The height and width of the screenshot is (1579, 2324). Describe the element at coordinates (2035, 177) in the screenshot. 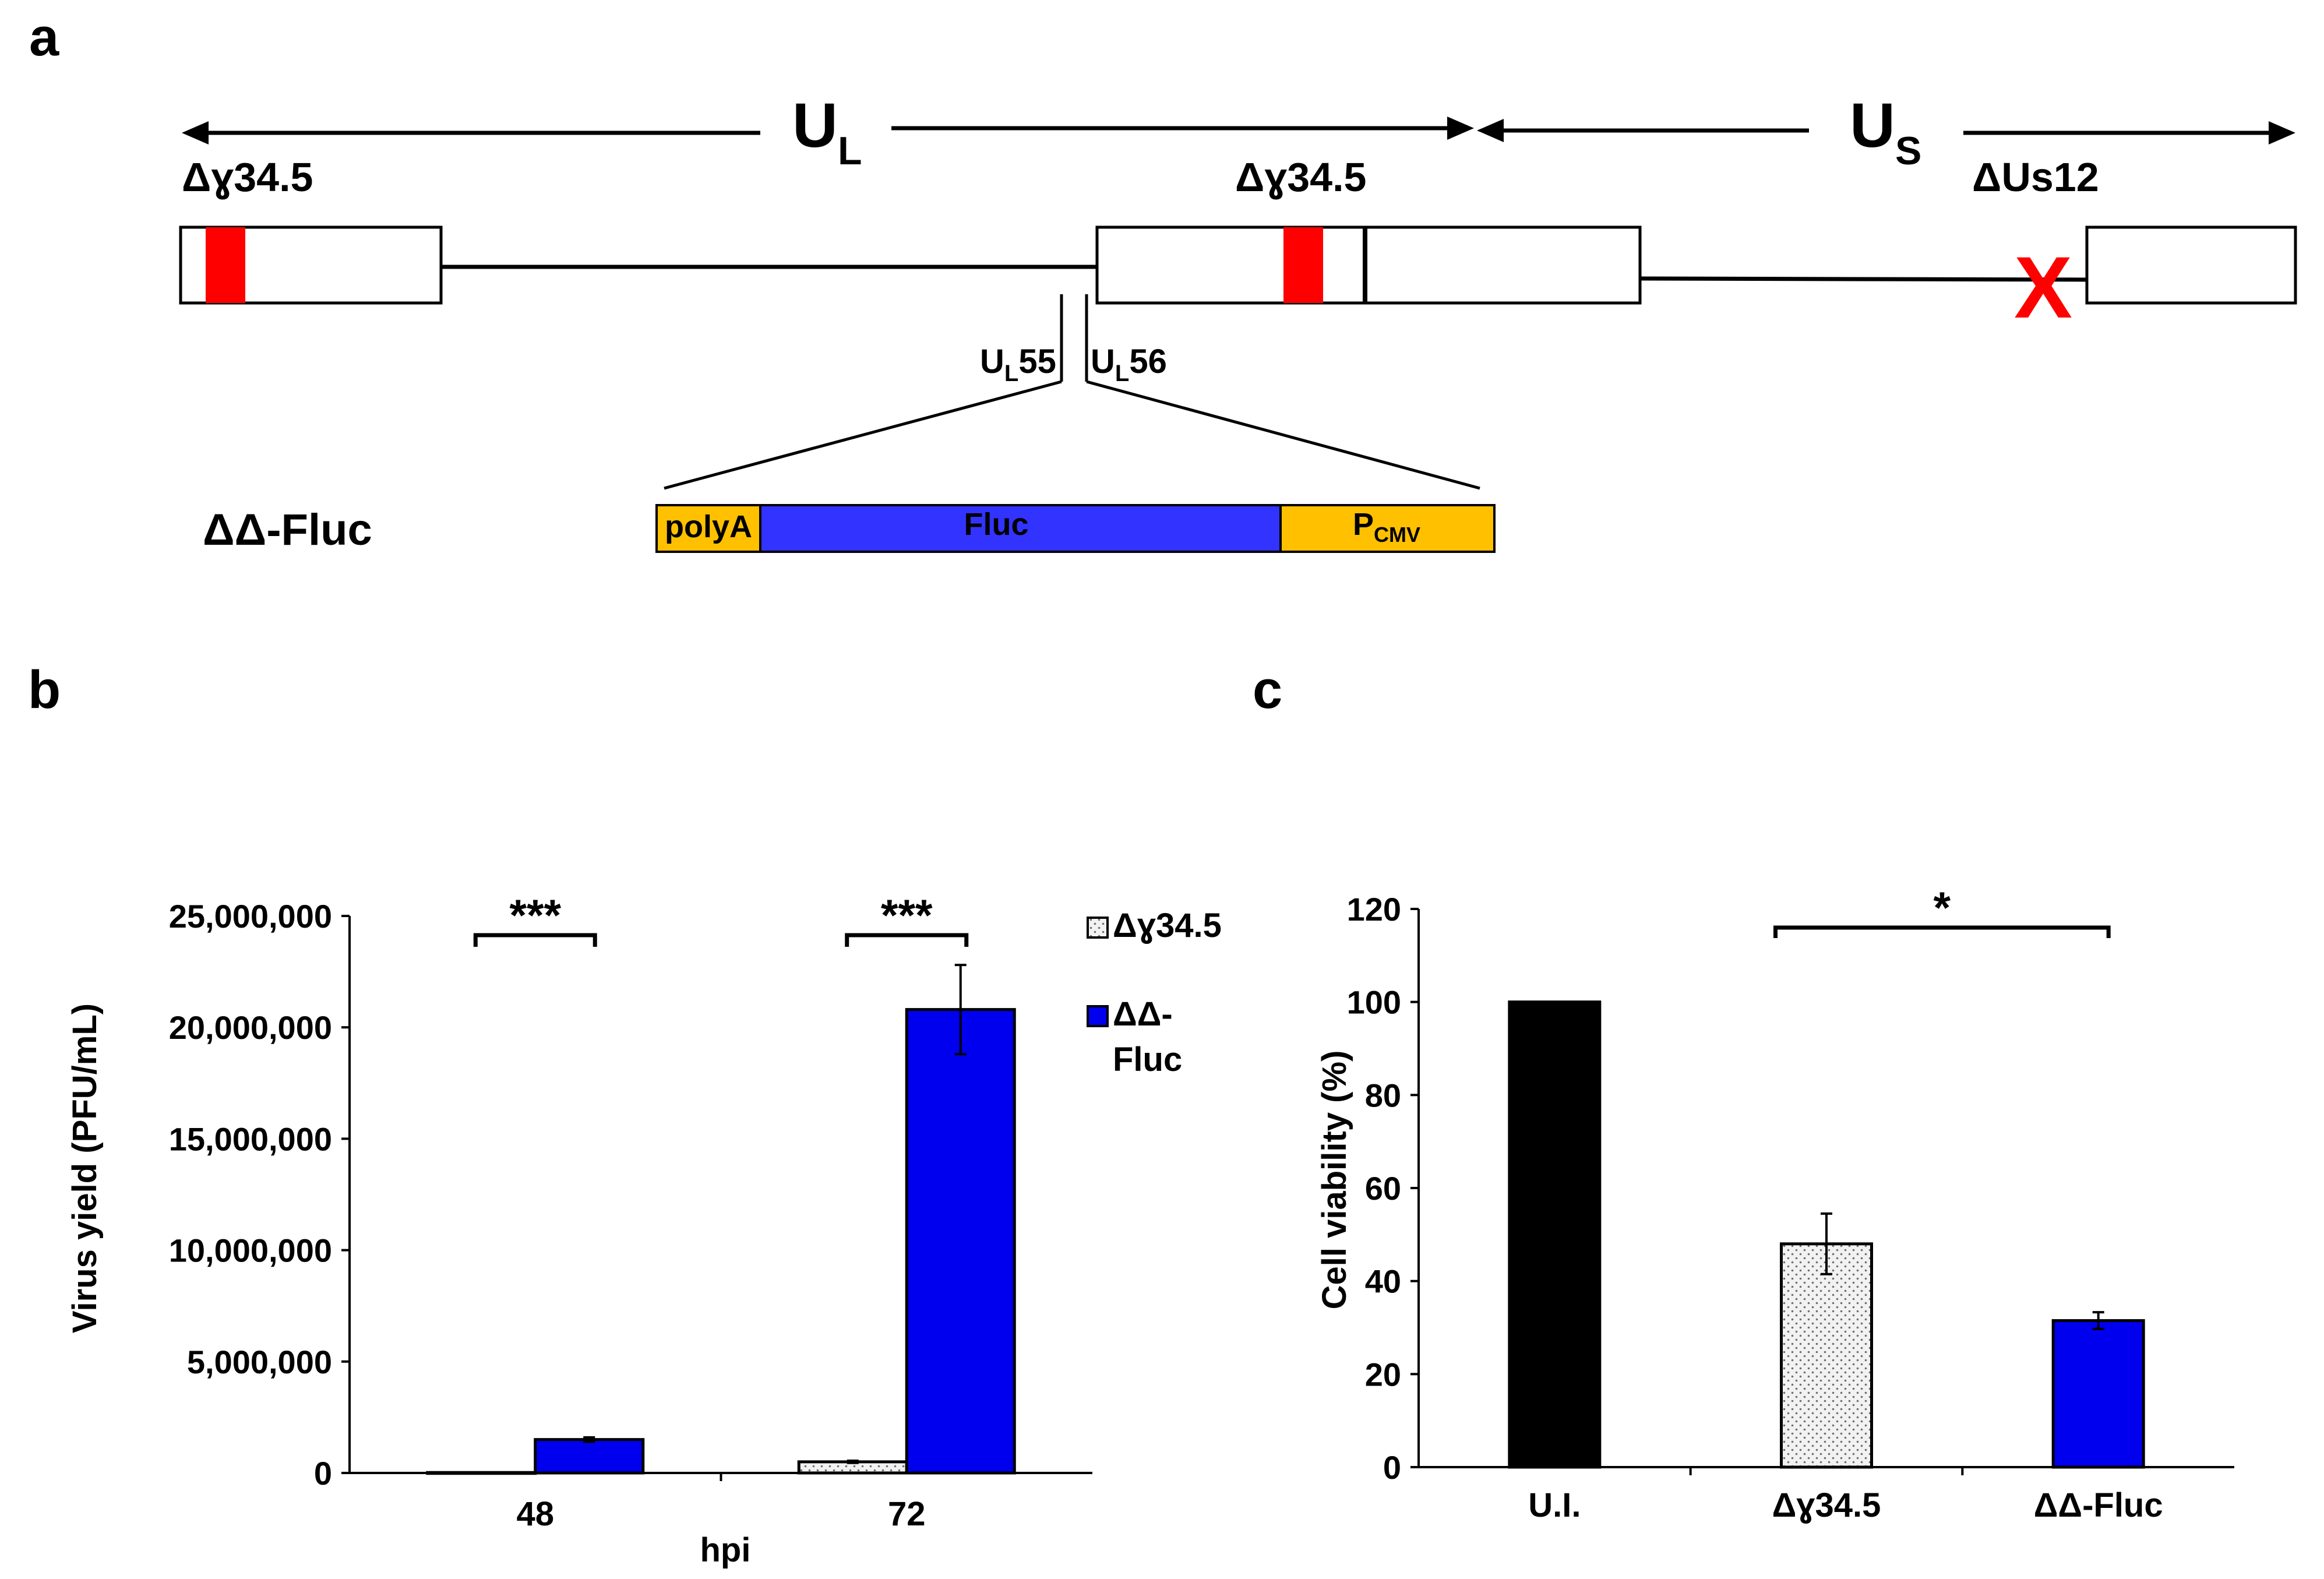

I see `us12-label: ΔUs12` at that location.